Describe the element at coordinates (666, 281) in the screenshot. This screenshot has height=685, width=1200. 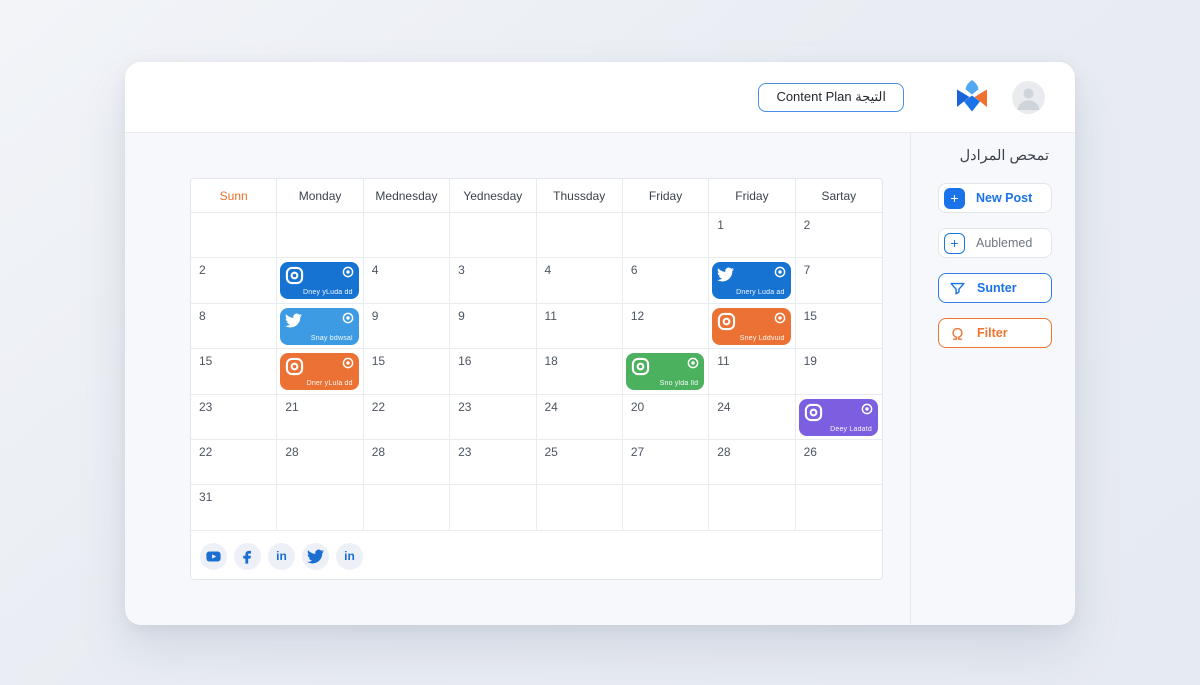
I see `calendar-cell: 6` at that location.